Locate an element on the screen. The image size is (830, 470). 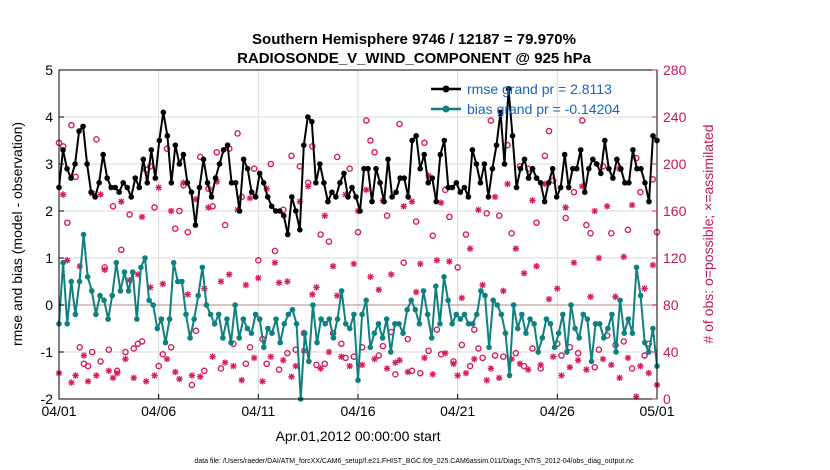
y-right-tick-label: 160 is located at coordinates (675, 211).